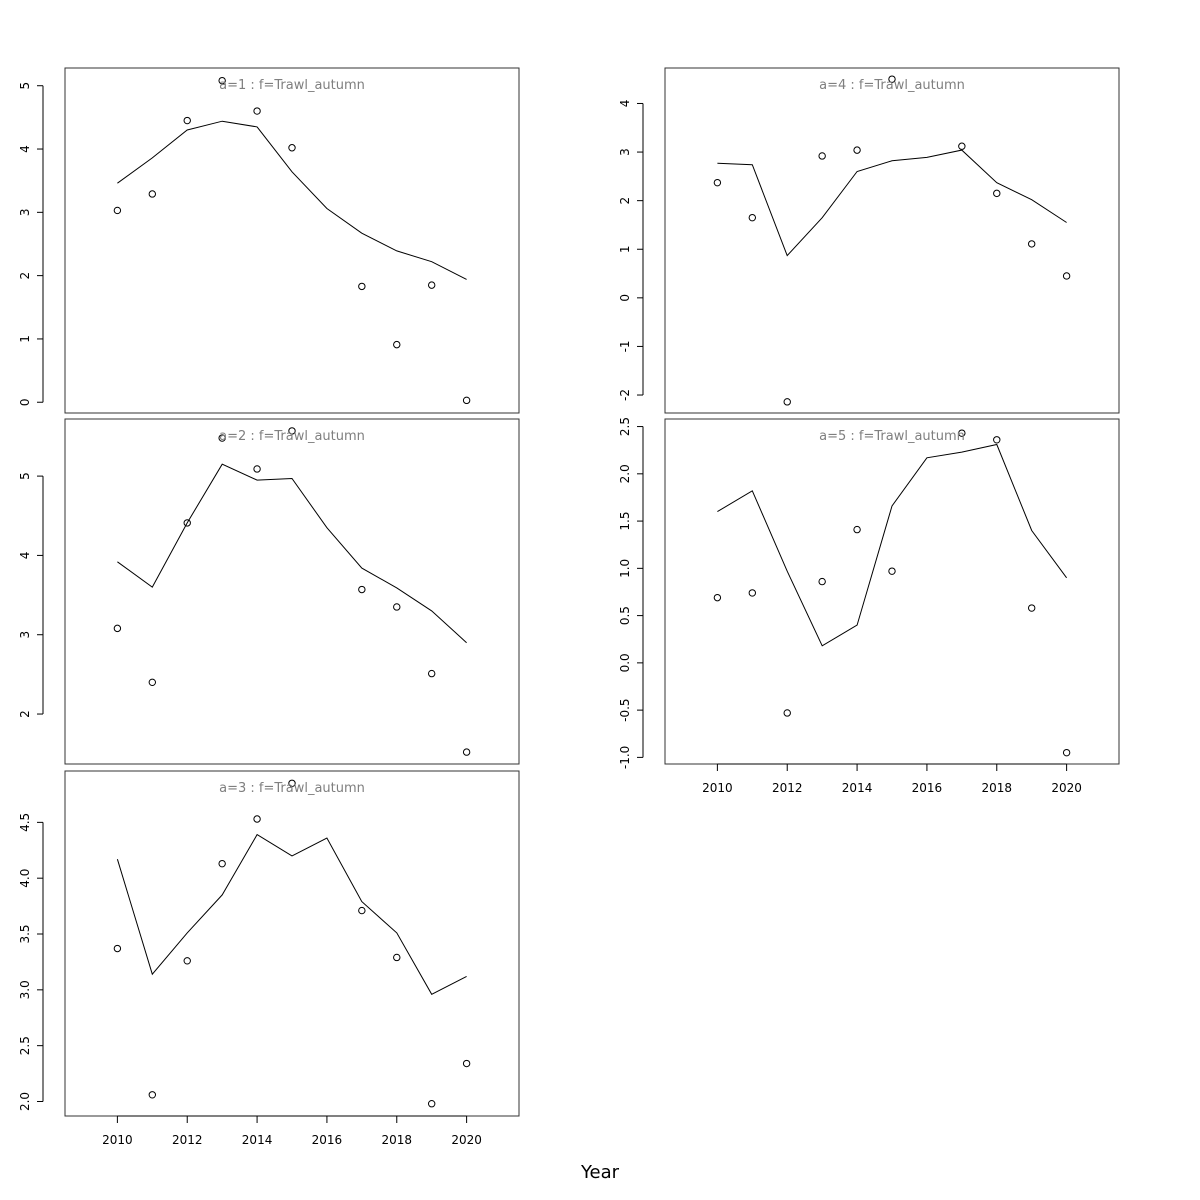 The width and height of the screenshot is (1200, 1200). Describe the element at coordinates (466, 1140) in the screenshot. I see `panel-a3-x-tick-label: 2020` at that location.